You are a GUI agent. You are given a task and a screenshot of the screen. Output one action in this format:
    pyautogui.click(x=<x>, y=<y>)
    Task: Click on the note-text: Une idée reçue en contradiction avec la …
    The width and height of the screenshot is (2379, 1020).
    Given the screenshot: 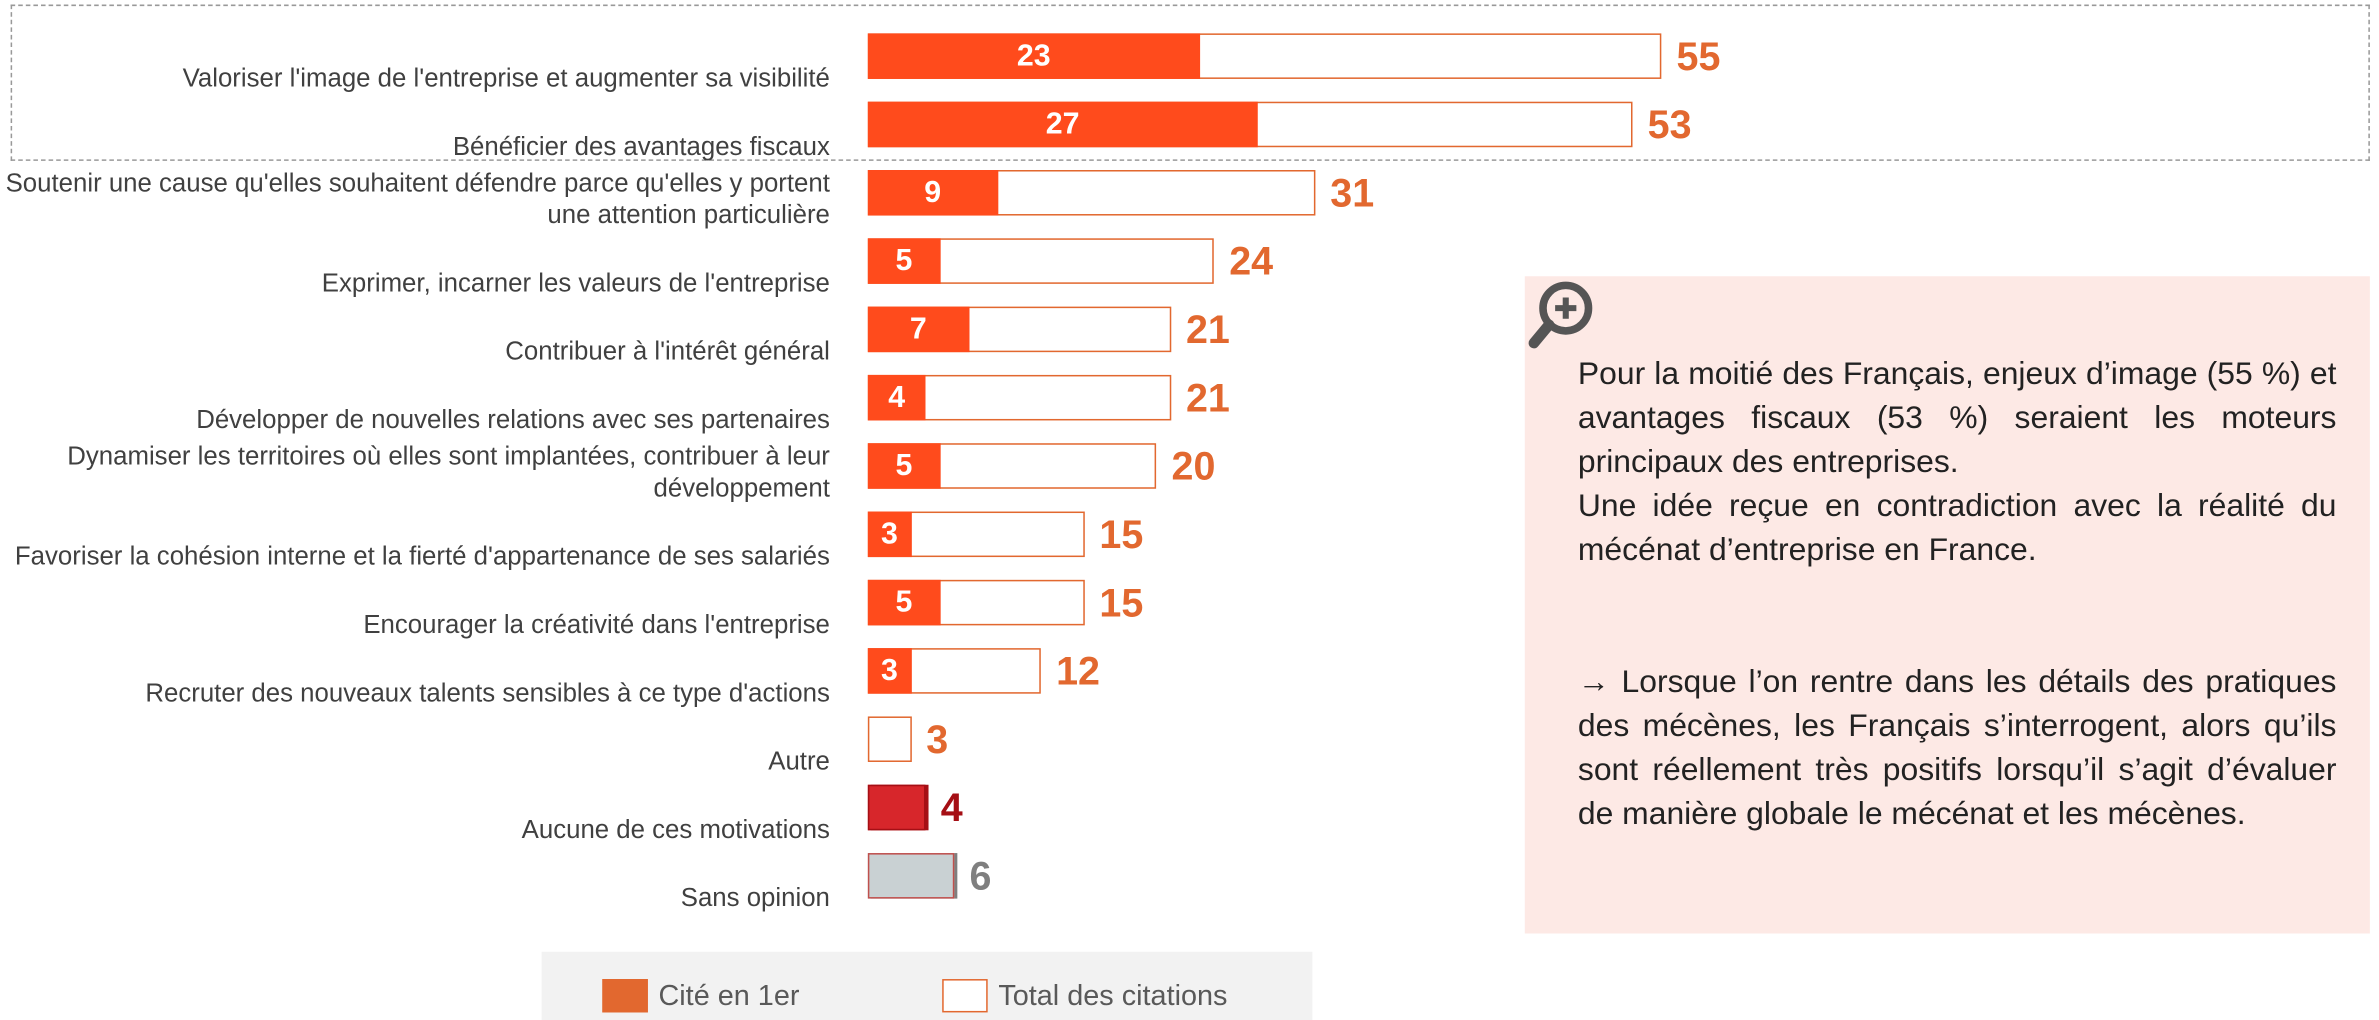 What is the action you would take?
    pyautogui.click(x=1957, y=528)
    